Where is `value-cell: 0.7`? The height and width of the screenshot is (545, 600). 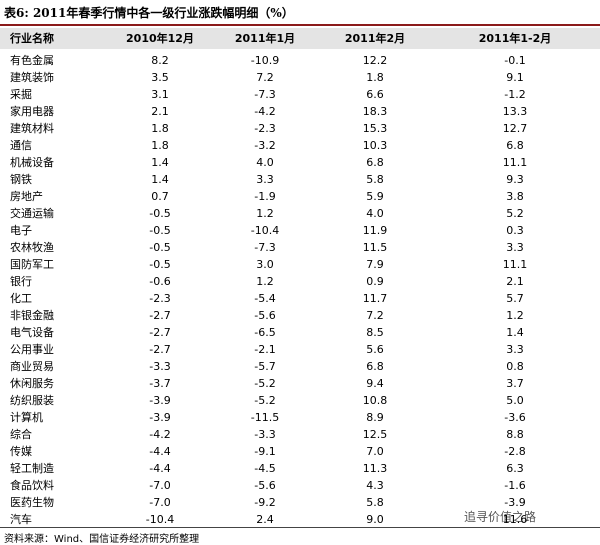
value-cell: 0.7 is located at coordinates (160, 196).